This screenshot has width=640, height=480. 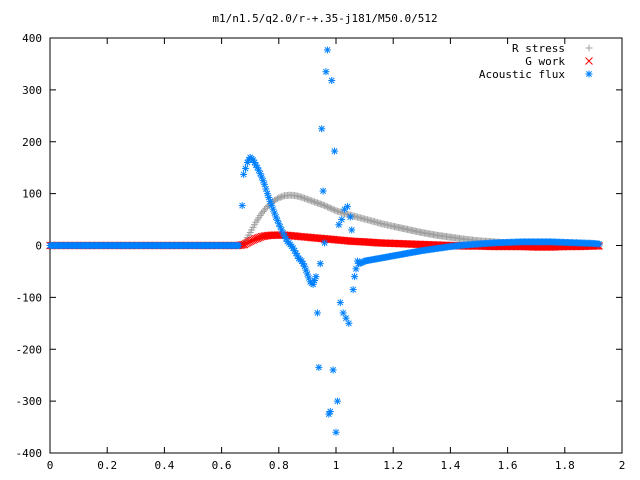 What do you see at coordinates (29, 401) in the screenshot?
I see `y-tick-label: -300` at bounding box center [29, 401].